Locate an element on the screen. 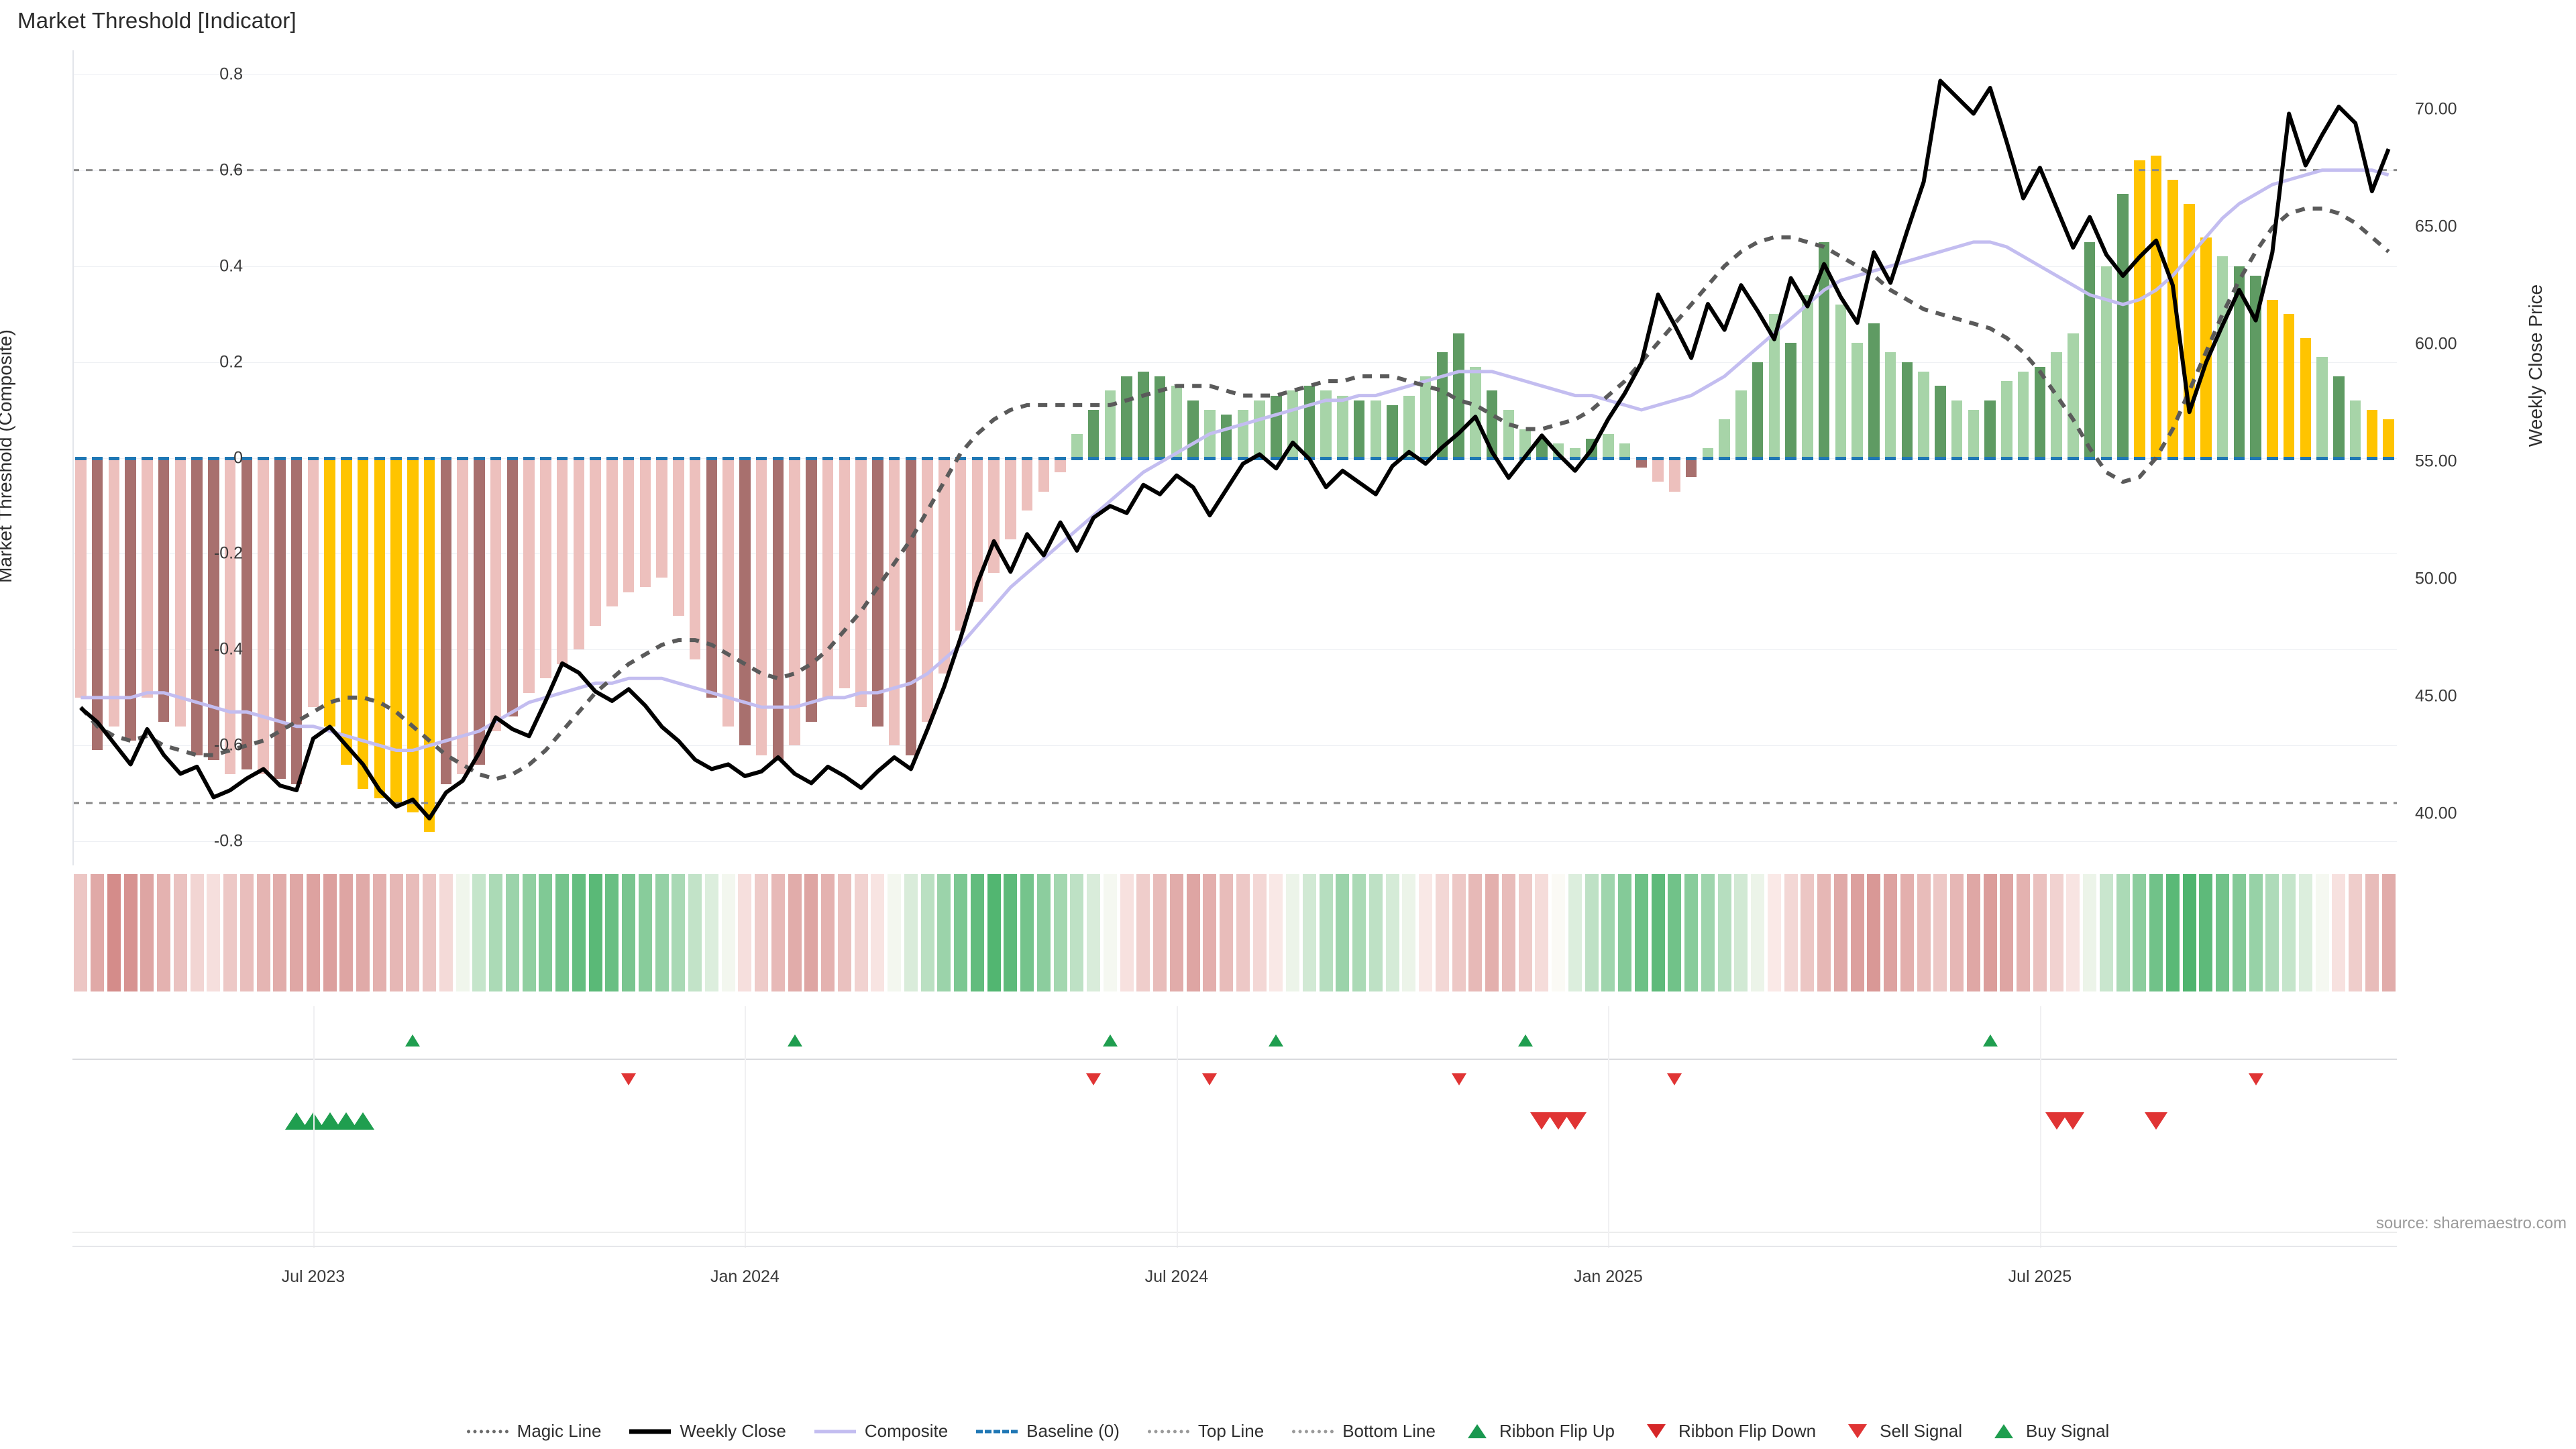 The width and height of the screenshot is (2576, 1449). legend-item-weekly-close: Weekly Close is located at coordinates (707, 1431).